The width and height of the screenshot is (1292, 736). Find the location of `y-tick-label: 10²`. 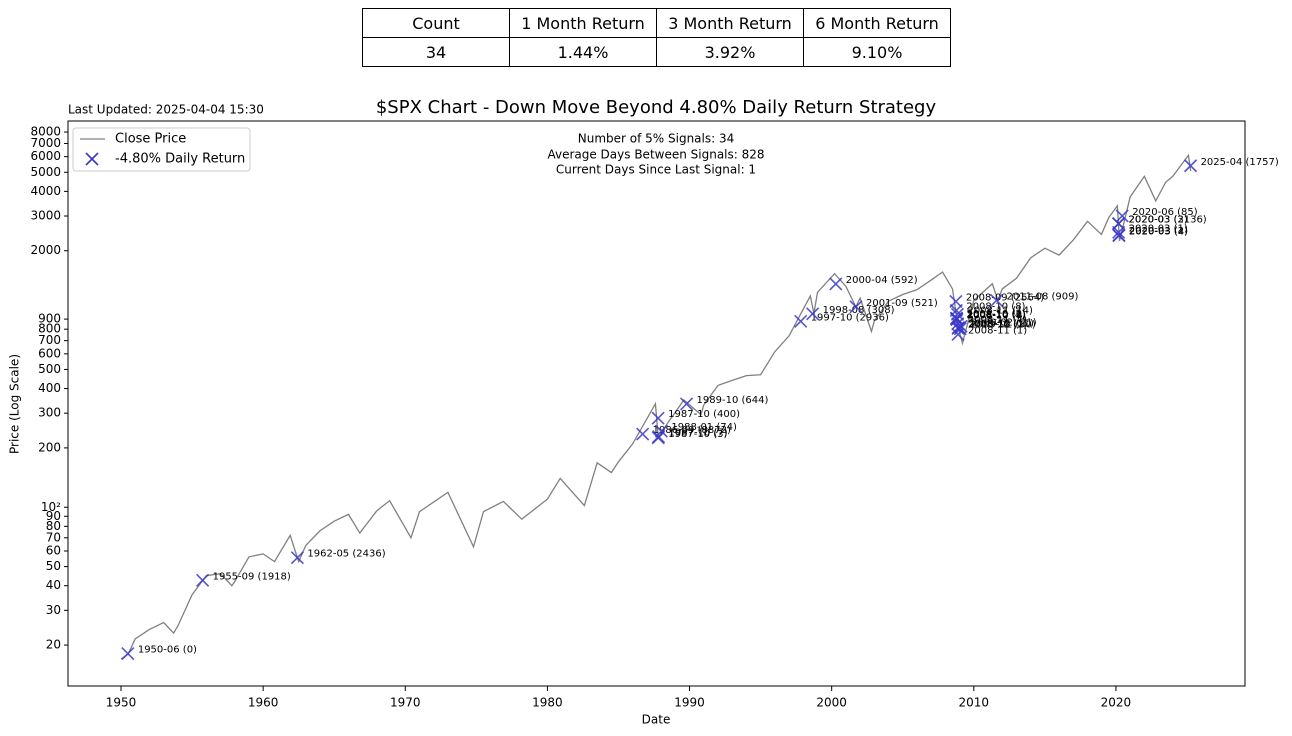

y-tick-label: 10² is located at coordinates (51, 507).